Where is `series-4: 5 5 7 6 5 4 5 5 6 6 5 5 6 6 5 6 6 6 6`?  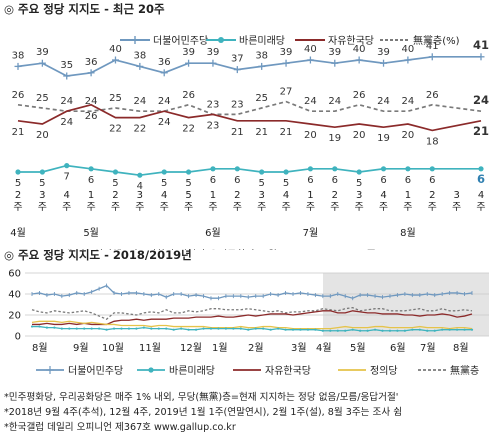
series-4: 5 5 7 6 5 4 5 5 6 6 5 5 6 6 5 6 6 6 6 is located at coordinates (250, 177).